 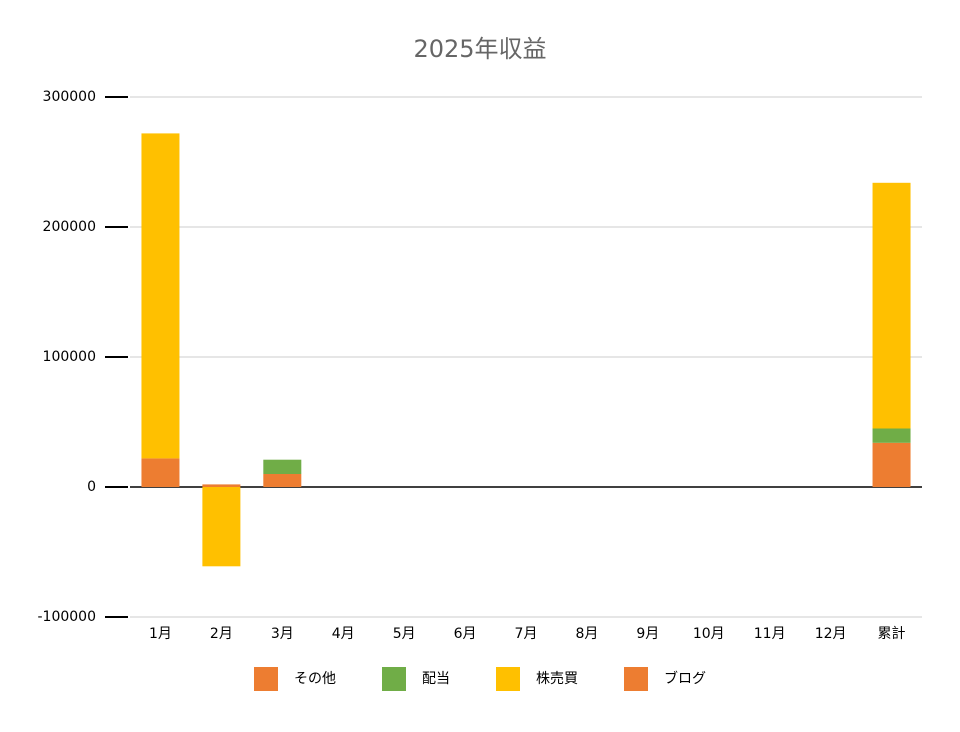 I want to click on x-tick-label: 3月, so click(x=282, y=634).